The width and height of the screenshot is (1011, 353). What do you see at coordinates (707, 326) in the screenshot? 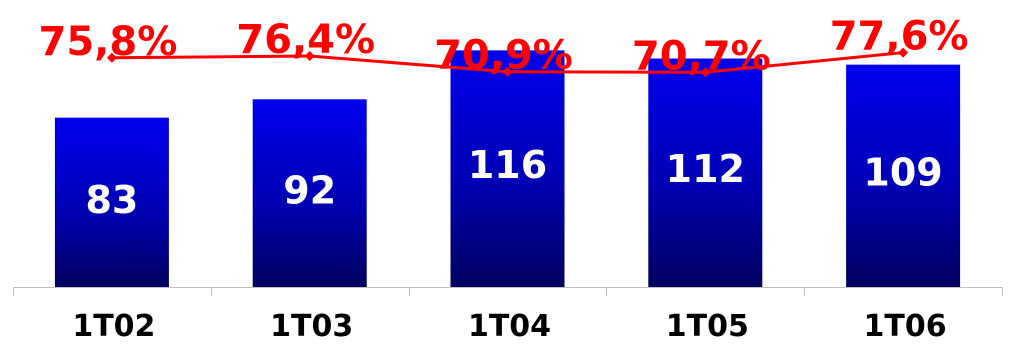
I see `category-label: 1T05` at bounding box center [707, 326].